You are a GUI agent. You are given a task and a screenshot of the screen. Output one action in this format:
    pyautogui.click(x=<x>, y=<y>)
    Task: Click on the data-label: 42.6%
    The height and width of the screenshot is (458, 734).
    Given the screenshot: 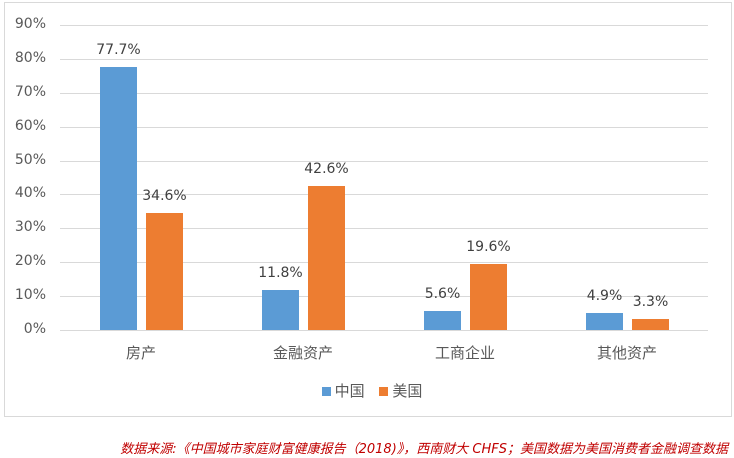 What is the action you would take?
    pyautogui.click(x=326, y=168)
    